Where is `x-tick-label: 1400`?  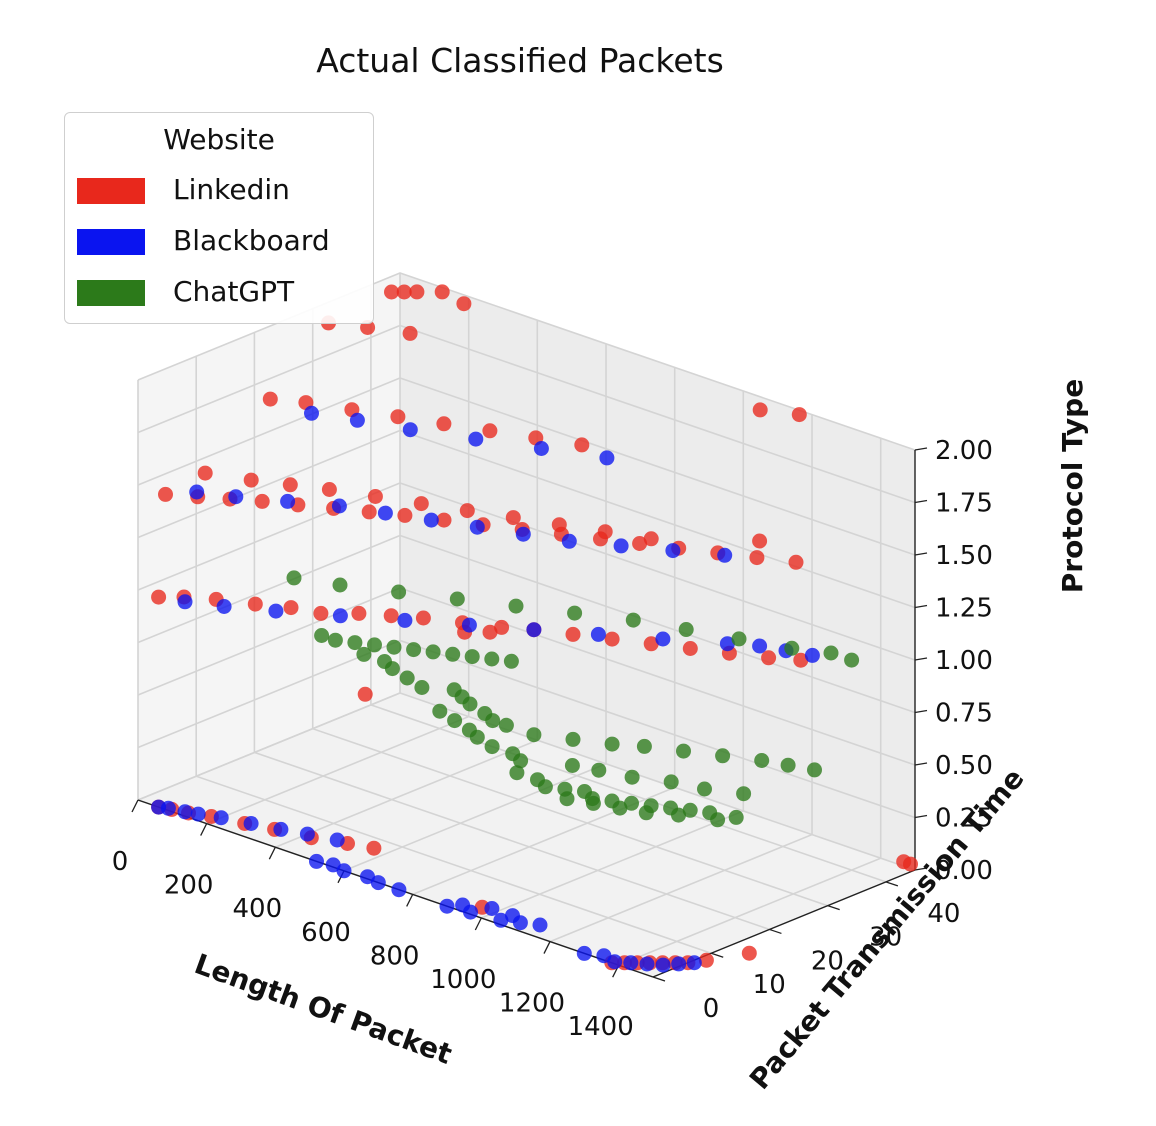
x-tick-label: 1400 is located at coordinates (601, 1027).